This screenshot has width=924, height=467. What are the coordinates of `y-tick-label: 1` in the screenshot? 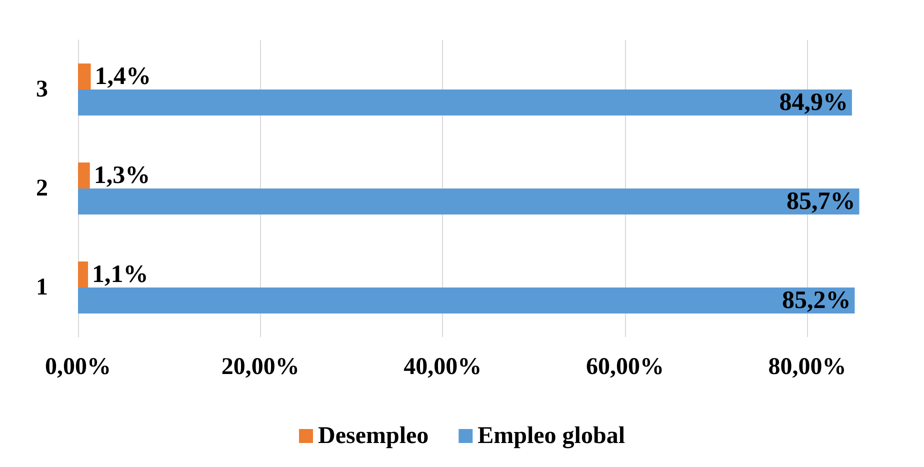 It's located at (42, 287).